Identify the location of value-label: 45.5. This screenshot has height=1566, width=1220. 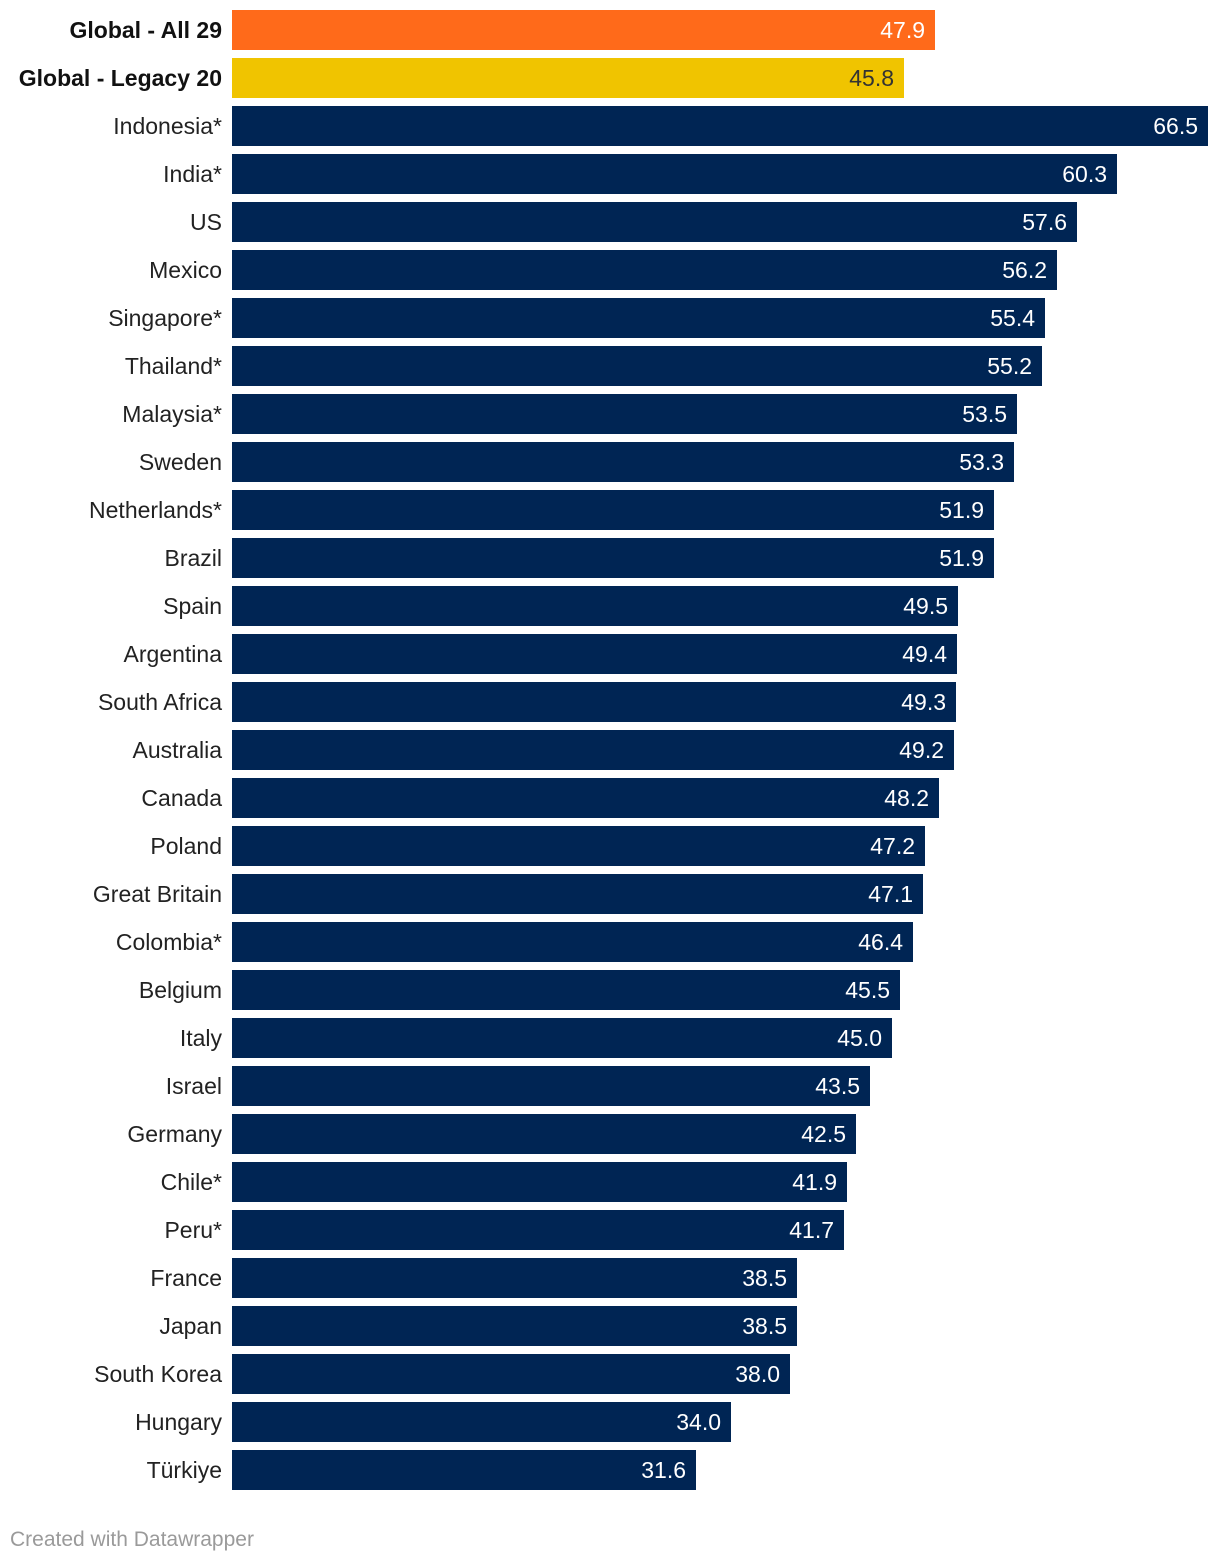
(867, 990).